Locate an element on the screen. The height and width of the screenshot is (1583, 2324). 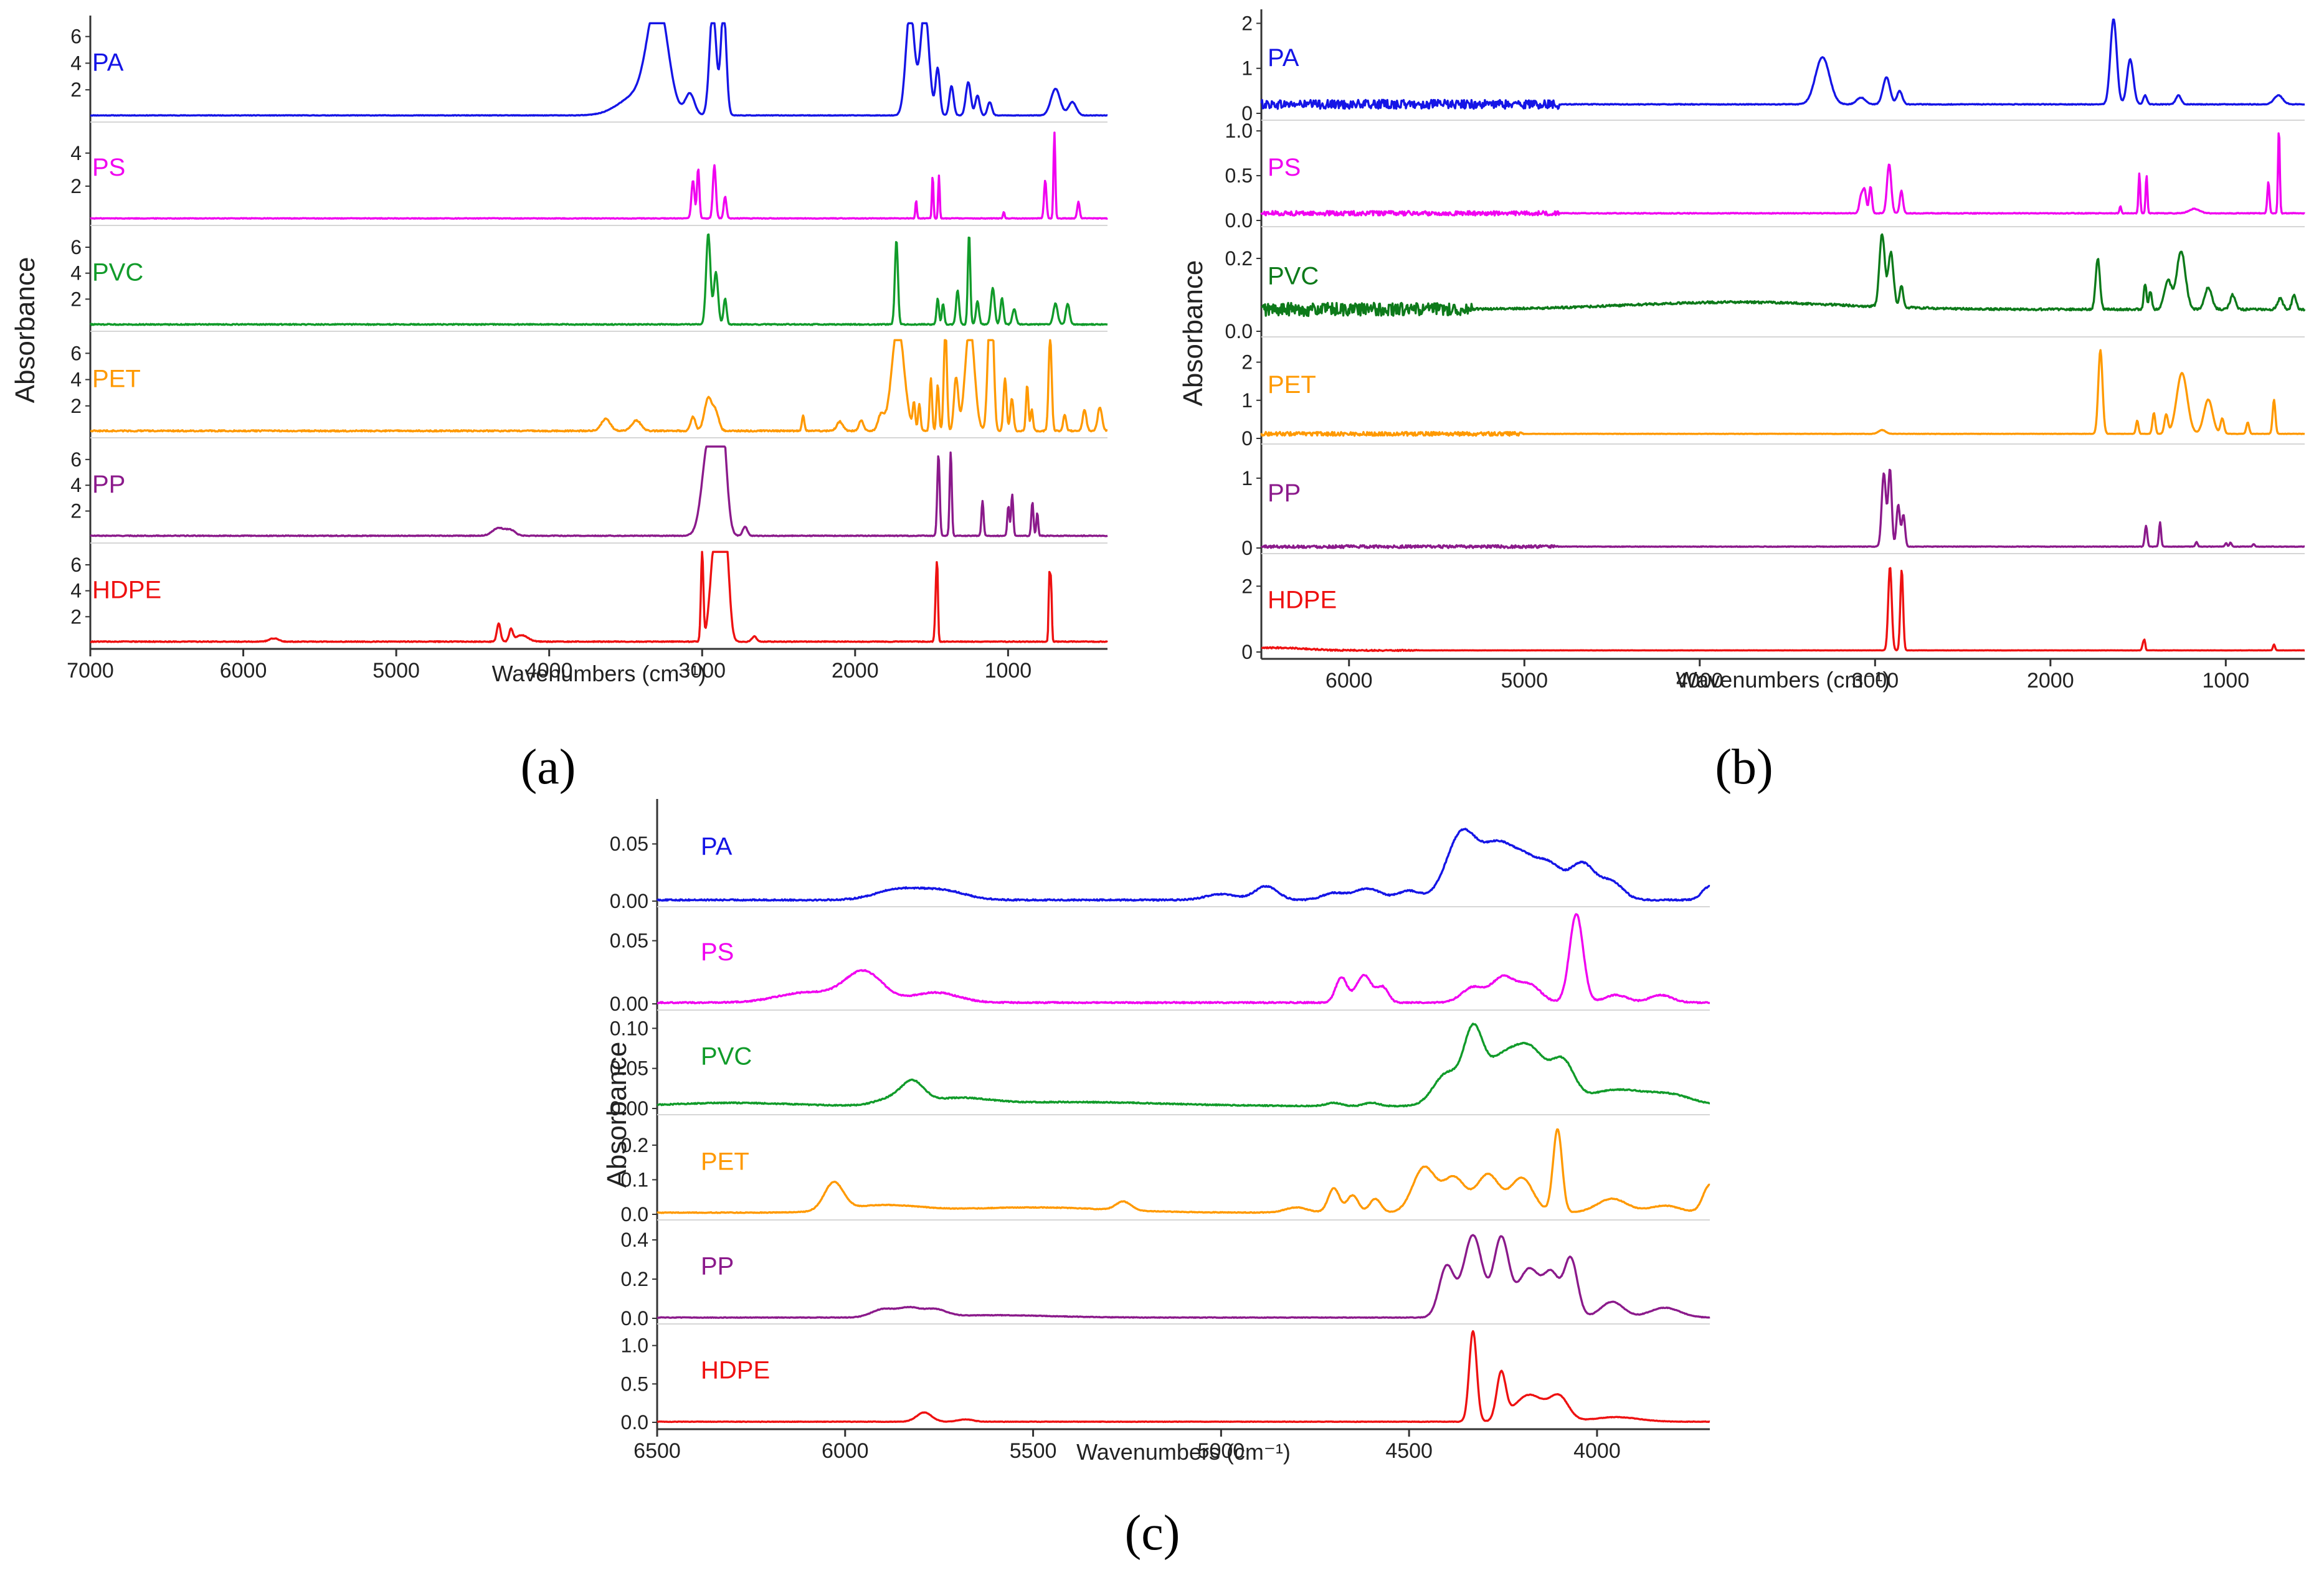
y-tick-label: 0.10 is located at coordinates (629, 1028).